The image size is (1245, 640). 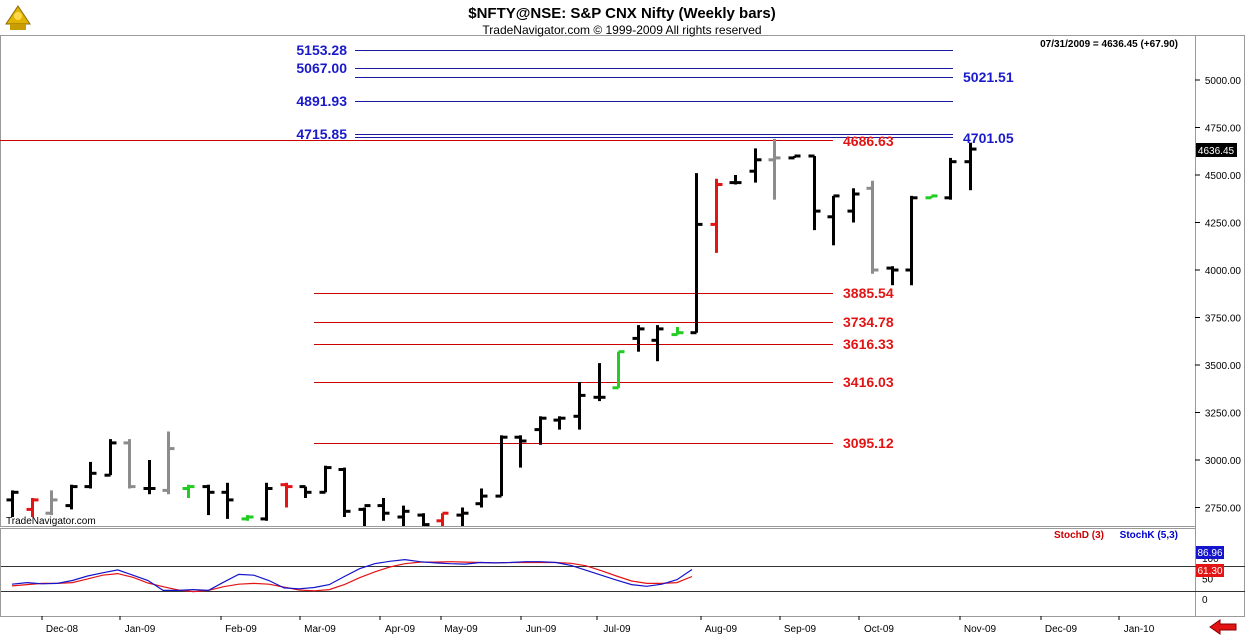 What do you see at coordinates (1223, 627) in the screenshot?
I see `scroll-left-arrow-icon` at bounding box center [1223, 627].